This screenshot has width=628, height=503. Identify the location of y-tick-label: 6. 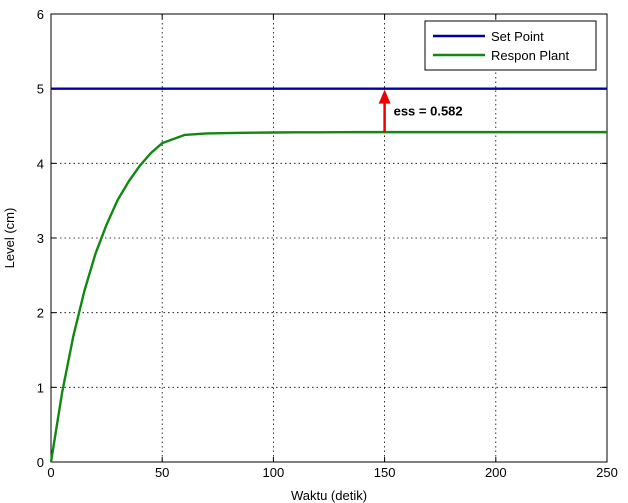
(40, 14).